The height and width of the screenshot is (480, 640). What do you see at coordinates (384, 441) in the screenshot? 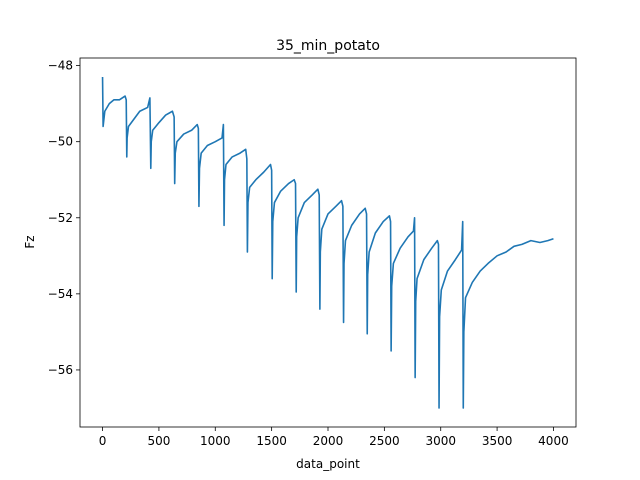
I see `x-tick-label: 2500` at bounding box center [384, 441].